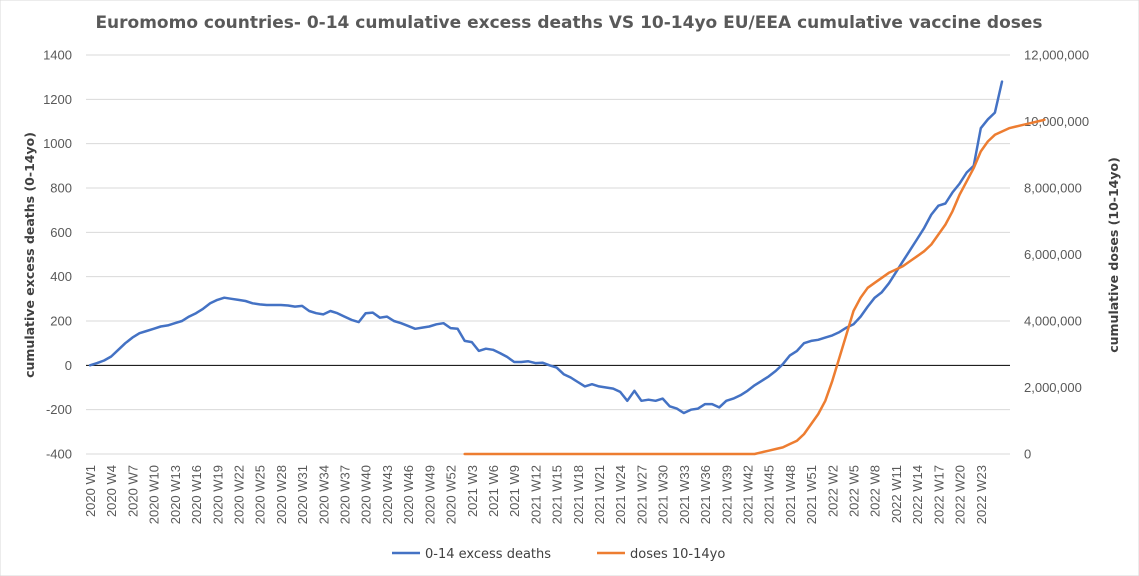 The image size is (1139, 576). What do you see at coordinates (111, 491) in the screenshot?
I see `x-tick-label: 2020 W4` at bounding box center [111, 491].